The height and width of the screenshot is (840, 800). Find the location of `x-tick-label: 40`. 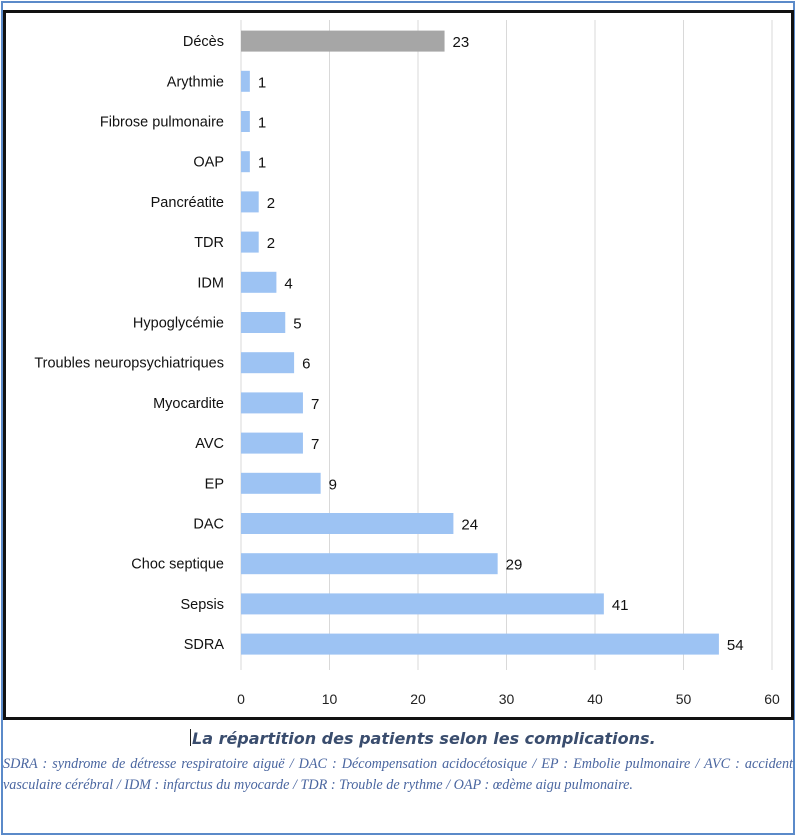

x-tick-label: 40 is located at coordinates (595, 699).